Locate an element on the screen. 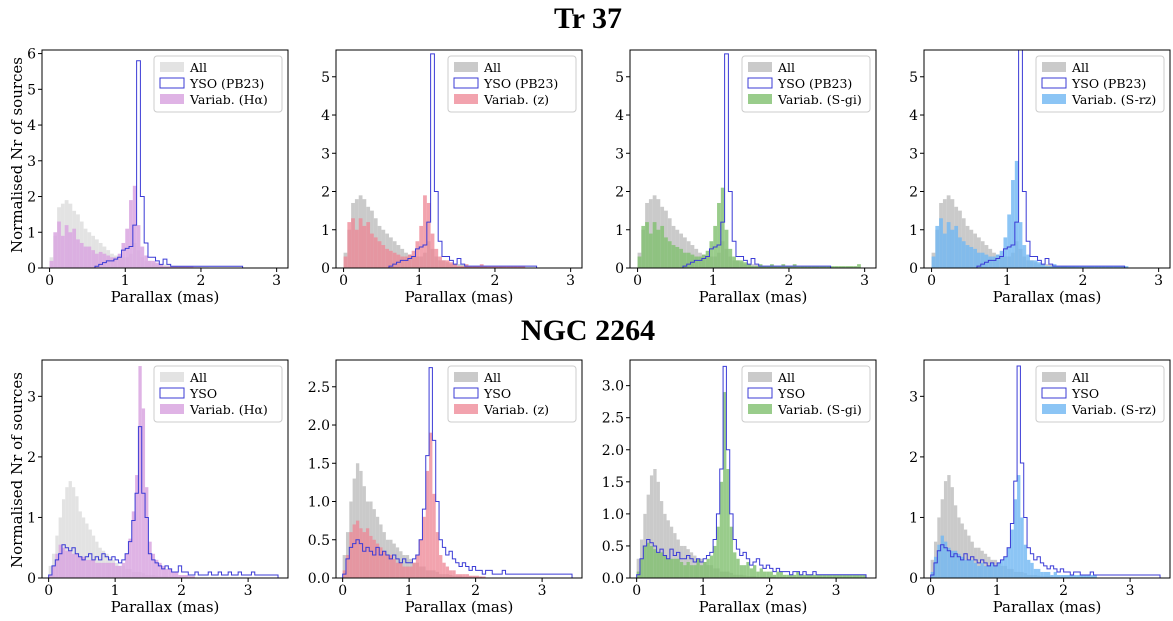 This screenshot has width=1173, height=621. x-tick-label: 0 is located at coordinates (48, 591).